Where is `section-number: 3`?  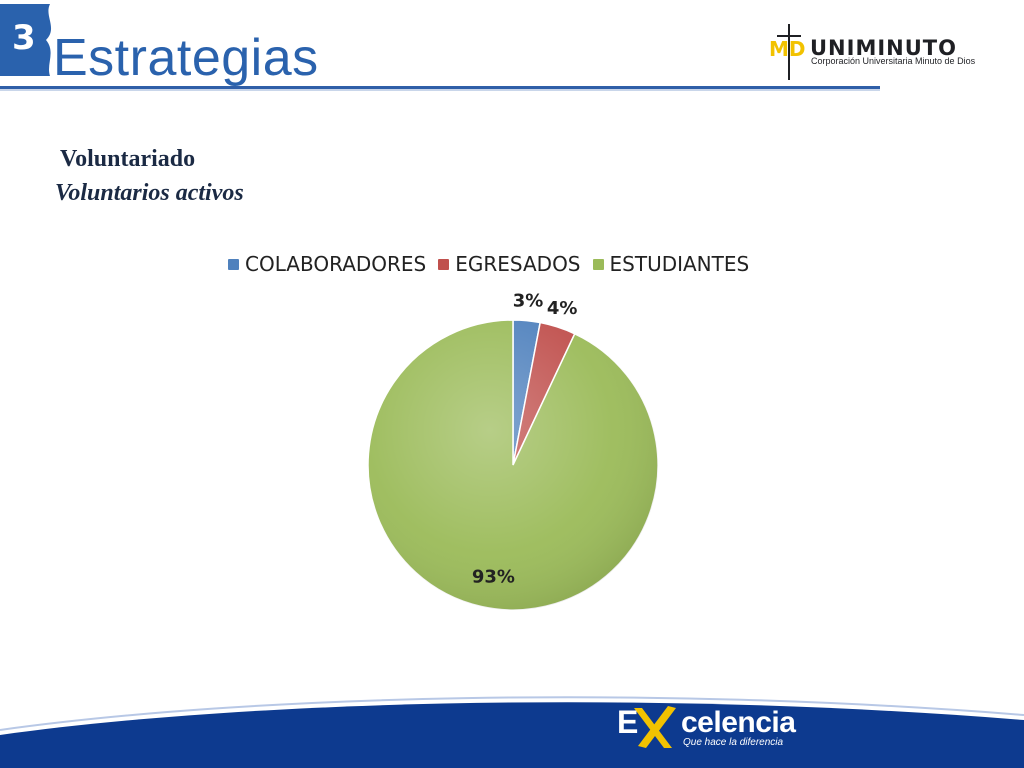 section-number: 3 is located at coordinates (24, 38).